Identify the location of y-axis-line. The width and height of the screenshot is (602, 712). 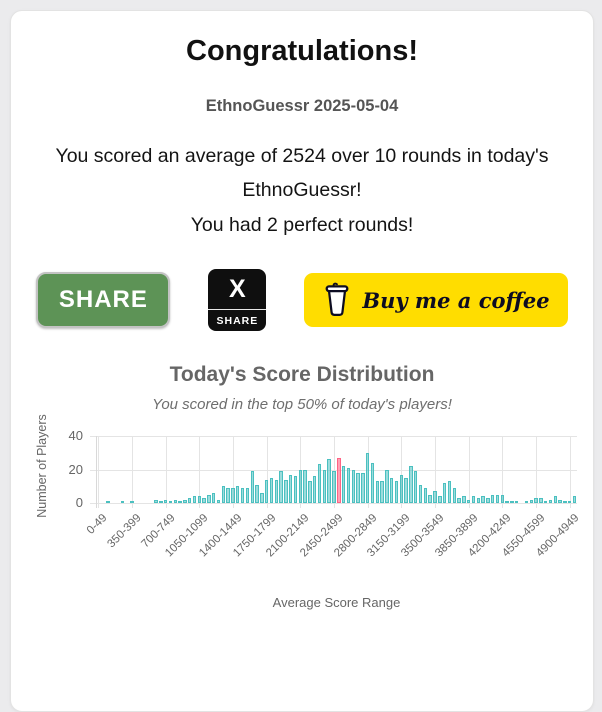
(96, 472).